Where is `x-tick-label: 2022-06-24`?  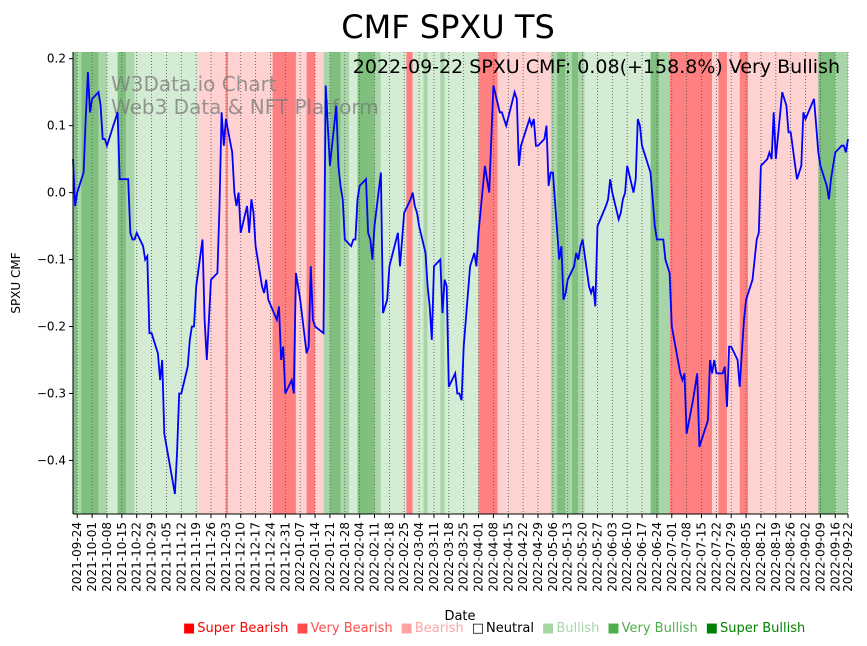
x-tick-label: 2022-06-24 is located at coordinates (657, 557).